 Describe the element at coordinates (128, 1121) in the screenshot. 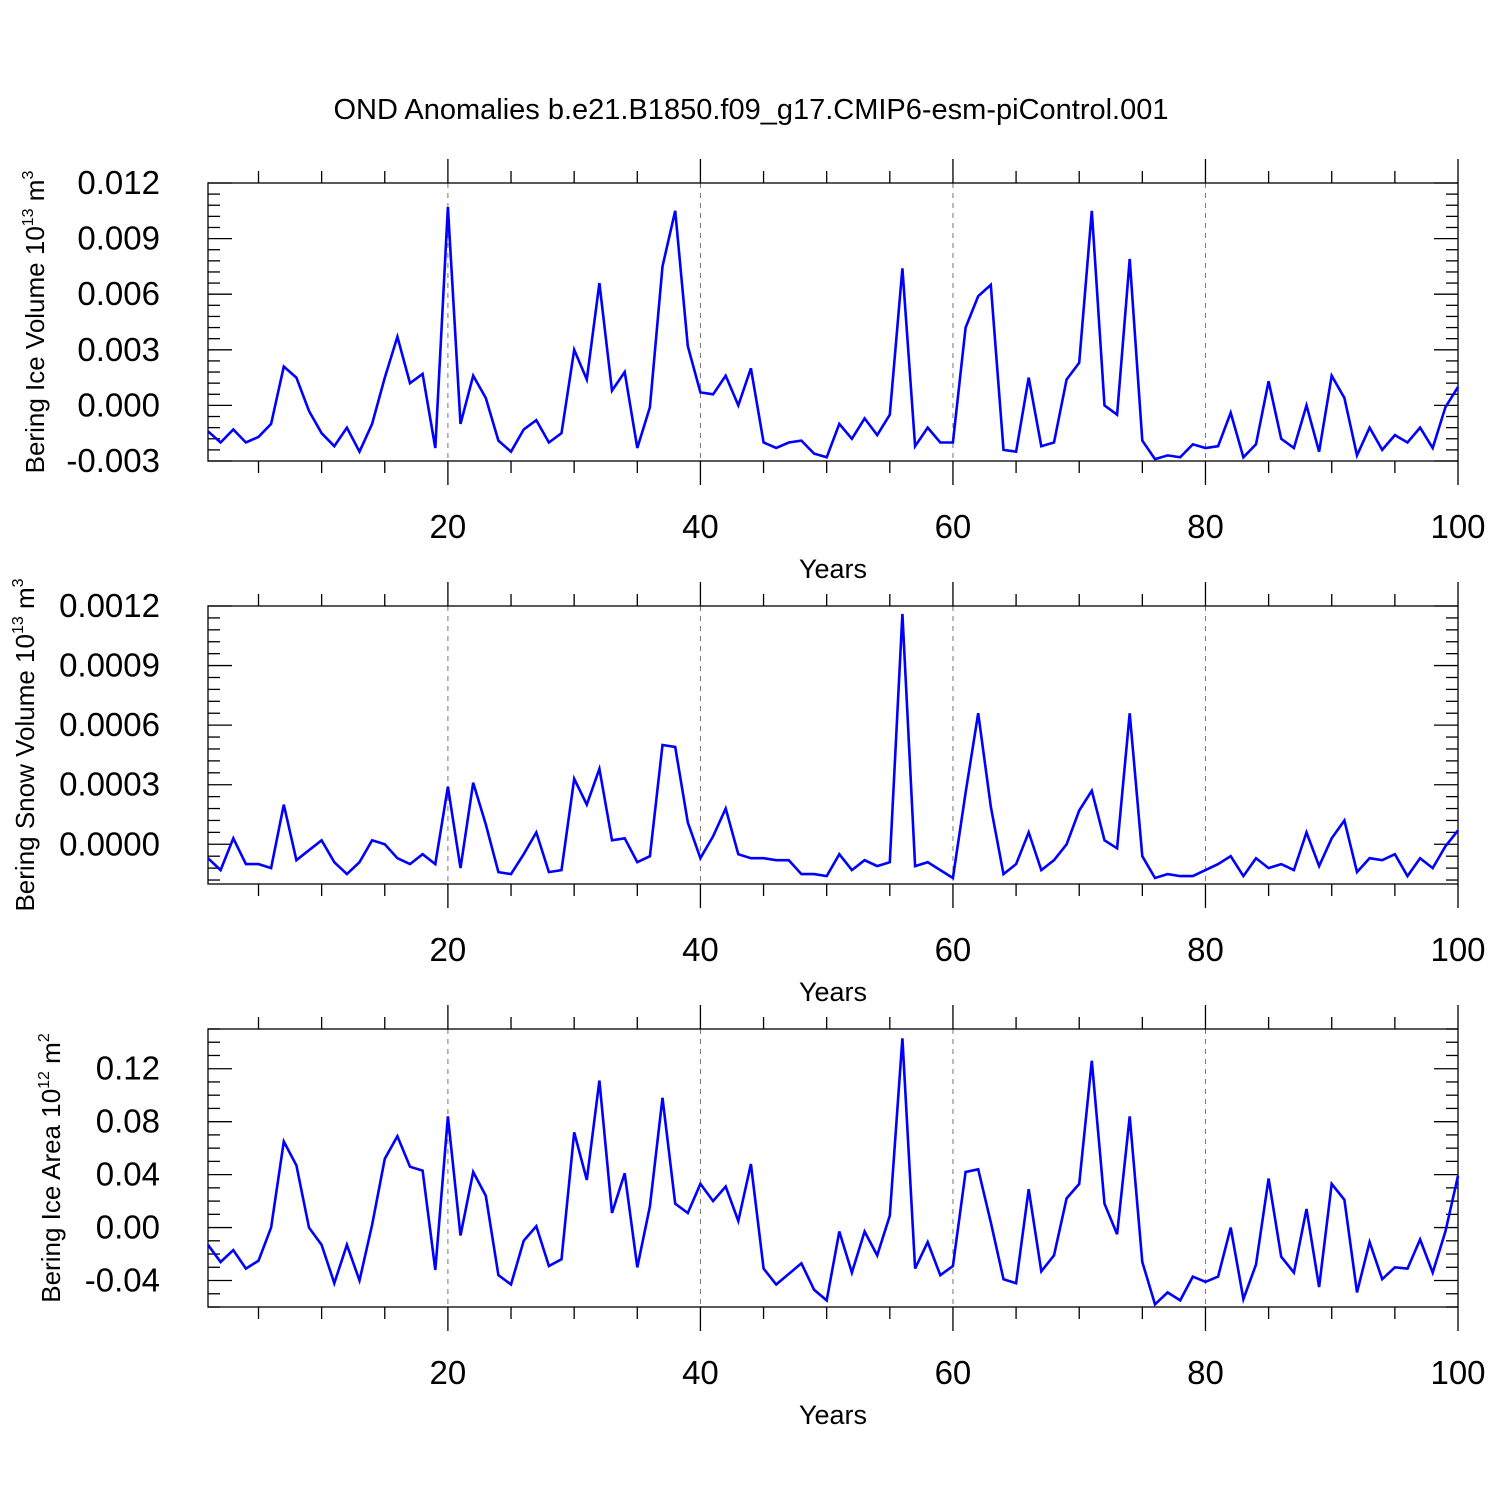

I see `y-tick-label: 0.08` at that location.